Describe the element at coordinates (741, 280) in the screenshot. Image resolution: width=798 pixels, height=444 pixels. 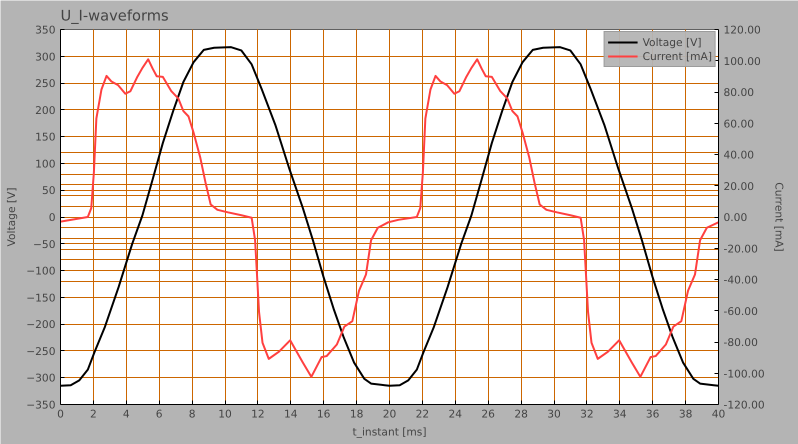
I see `y2-tick-label: -40.00` at that location.